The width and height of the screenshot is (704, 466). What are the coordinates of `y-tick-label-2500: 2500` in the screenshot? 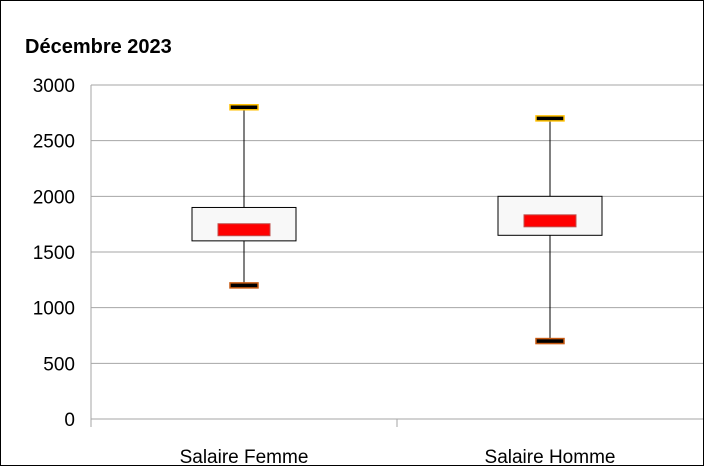 It's located at (54, 142).